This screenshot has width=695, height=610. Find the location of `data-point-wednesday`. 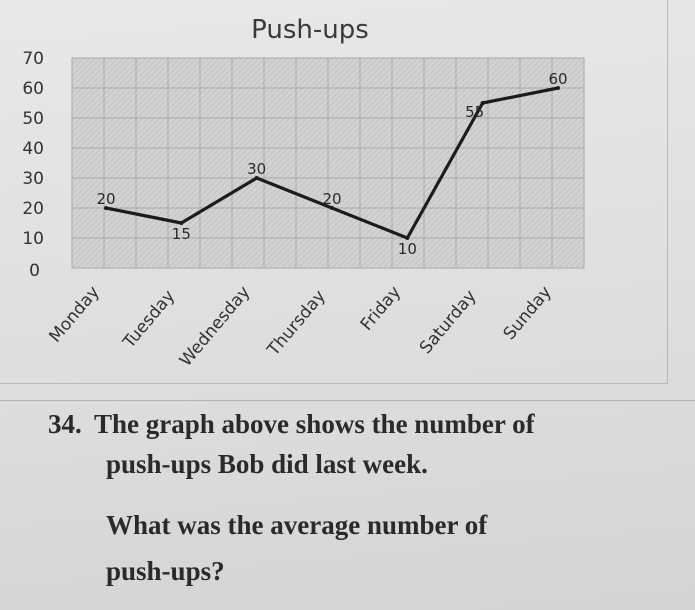

data-point-wednesday is located at coordinates (256, 178).